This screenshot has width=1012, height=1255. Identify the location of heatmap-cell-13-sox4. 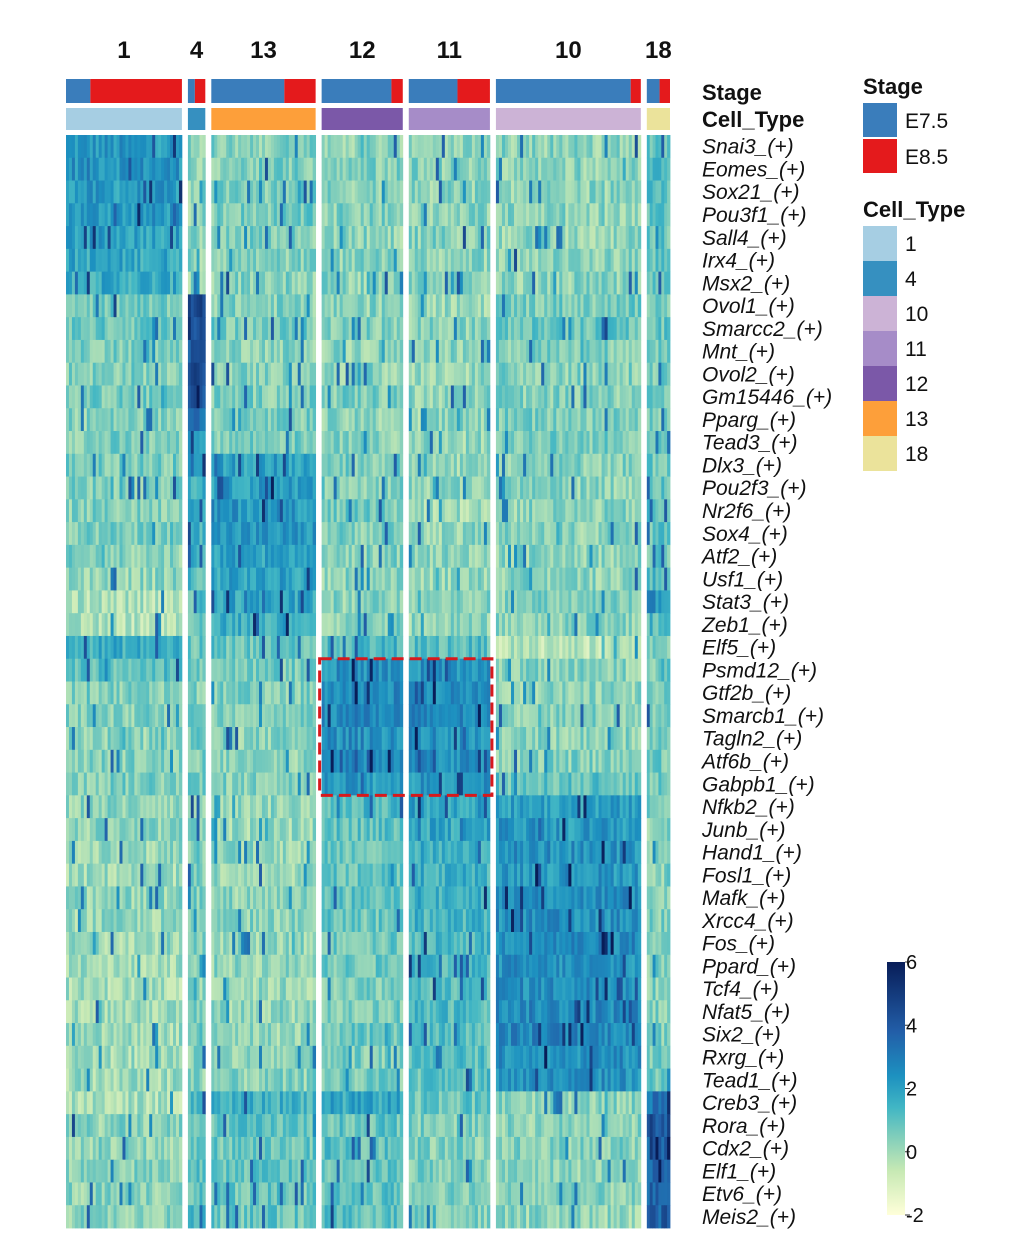
(264, 534).